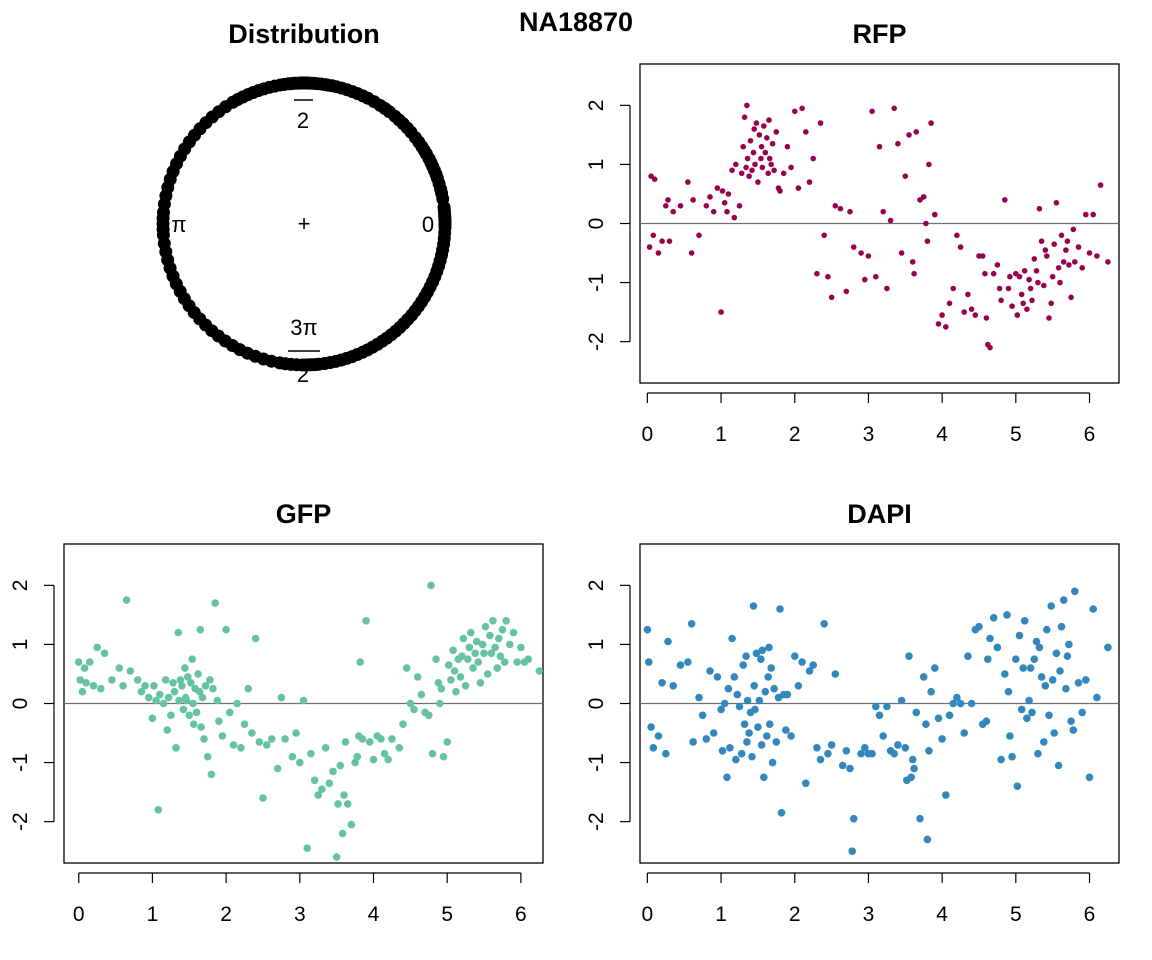 The height and width of the screenshot is (960, 1152). What do you see at coordinates (304, 224) in the screenshot?
I see `distribution-points` at bounding box center [304, 224].